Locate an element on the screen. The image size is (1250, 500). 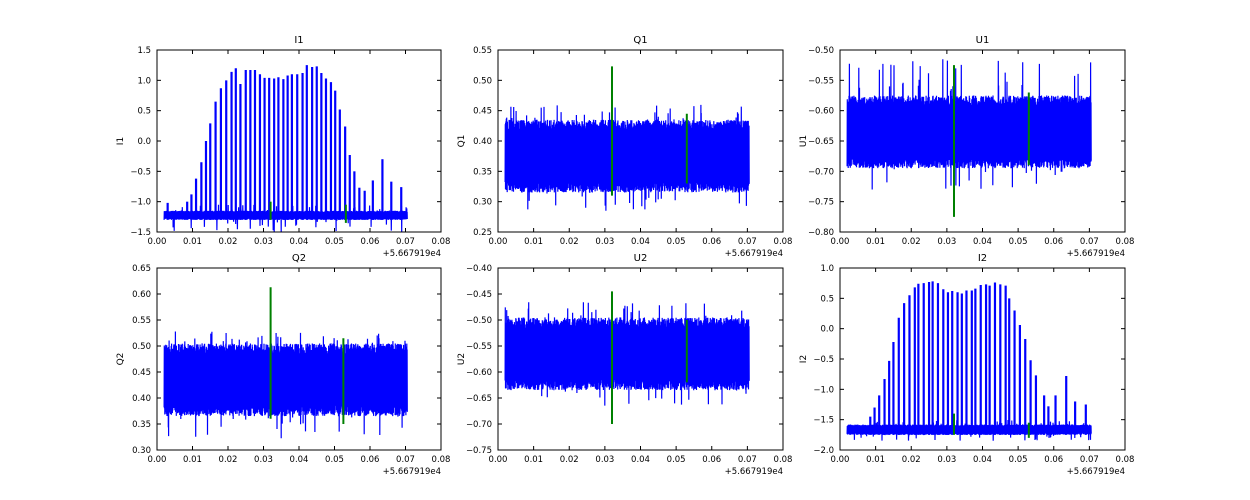
subplot-title: Q2 is located at coordinates (299, 258).